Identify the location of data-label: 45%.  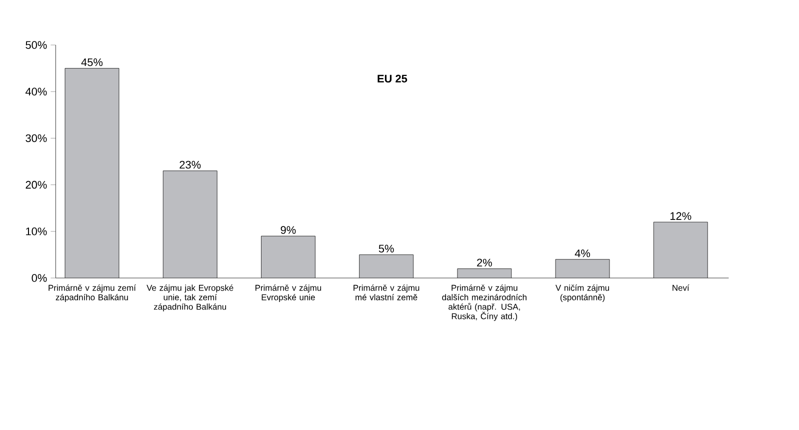
(92, 62).